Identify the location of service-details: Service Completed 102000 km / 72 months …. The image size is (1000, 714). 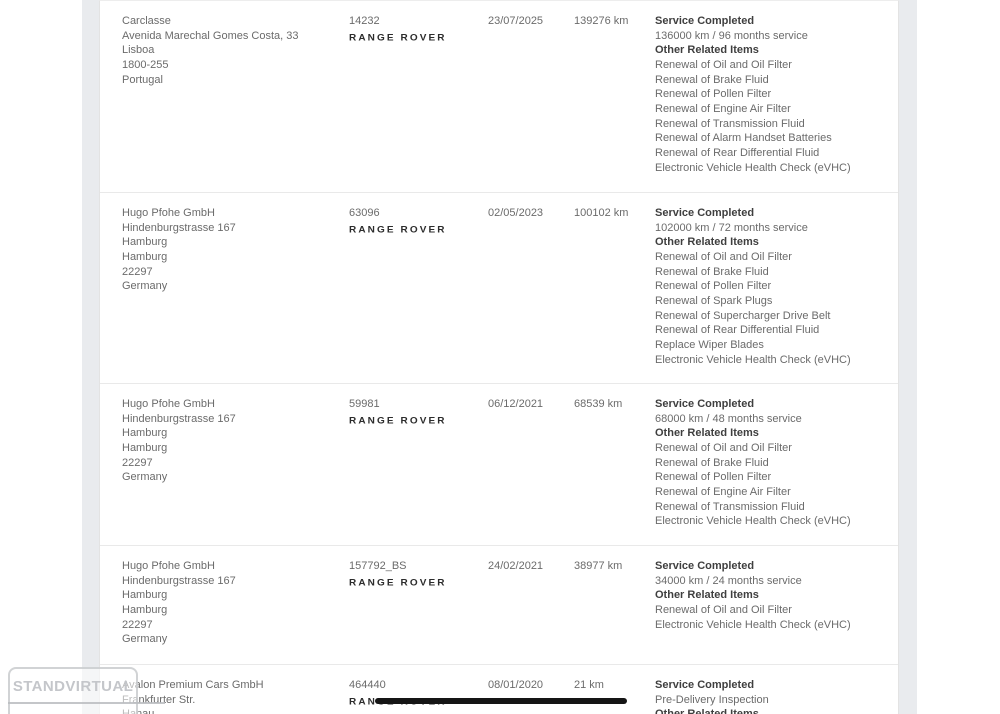
(775, 286).